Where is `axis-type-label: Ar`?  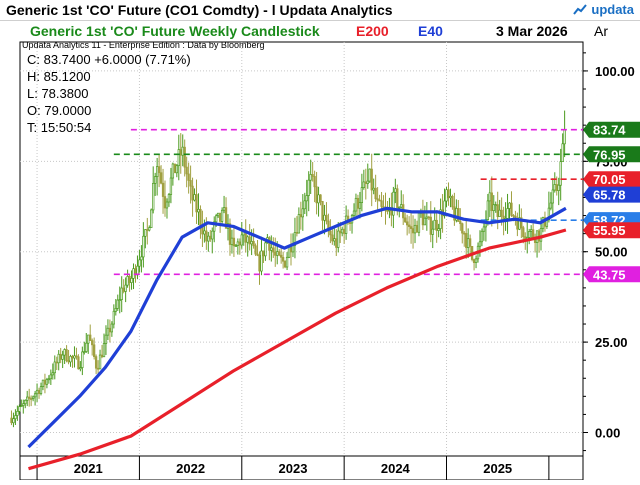
axis-type-label: Ar is located at coordinates (601, 31).